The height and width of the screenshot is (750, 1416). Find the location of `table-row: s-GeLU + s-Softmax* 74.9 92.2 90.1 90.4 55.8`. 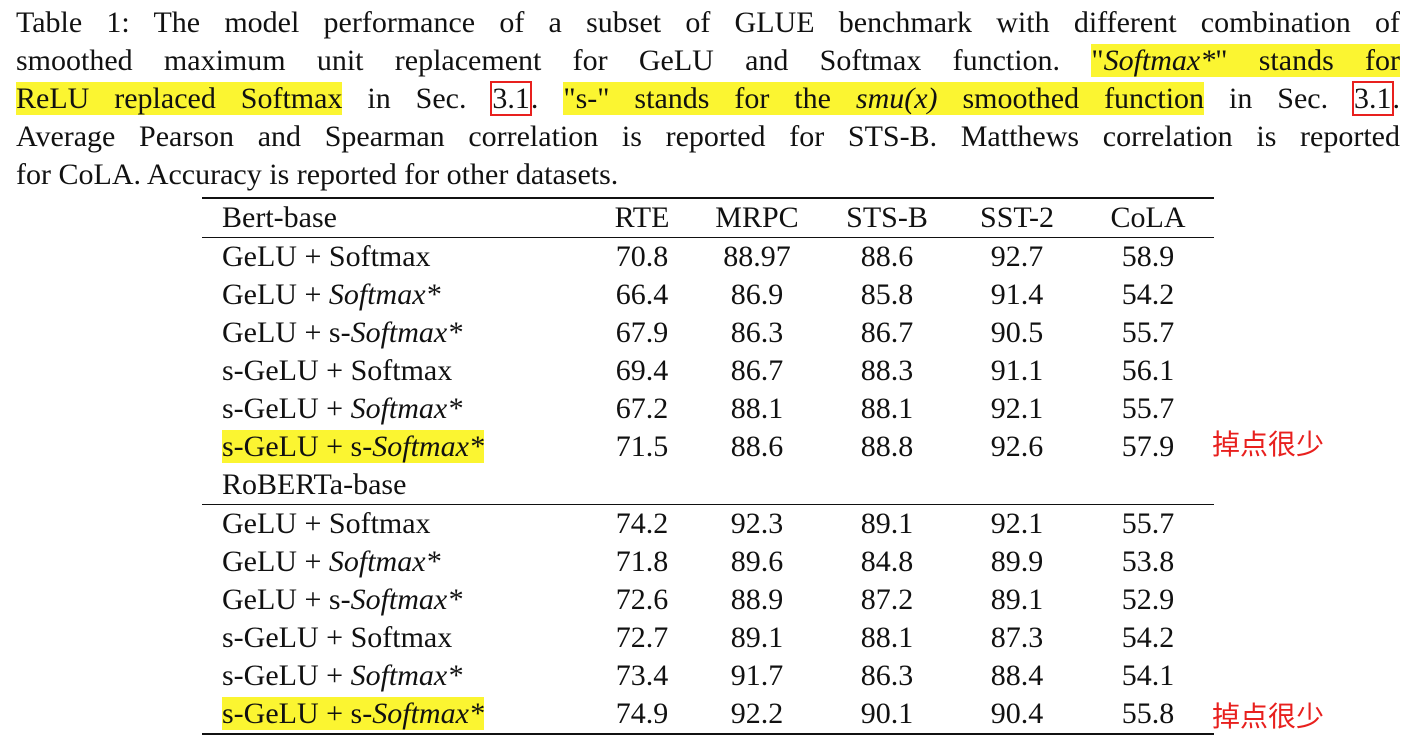

table-row: s-GeLU + s-Softmax* 74.9 92.2 90.1 90.4 55.8 is located at coordinates (708, 715).